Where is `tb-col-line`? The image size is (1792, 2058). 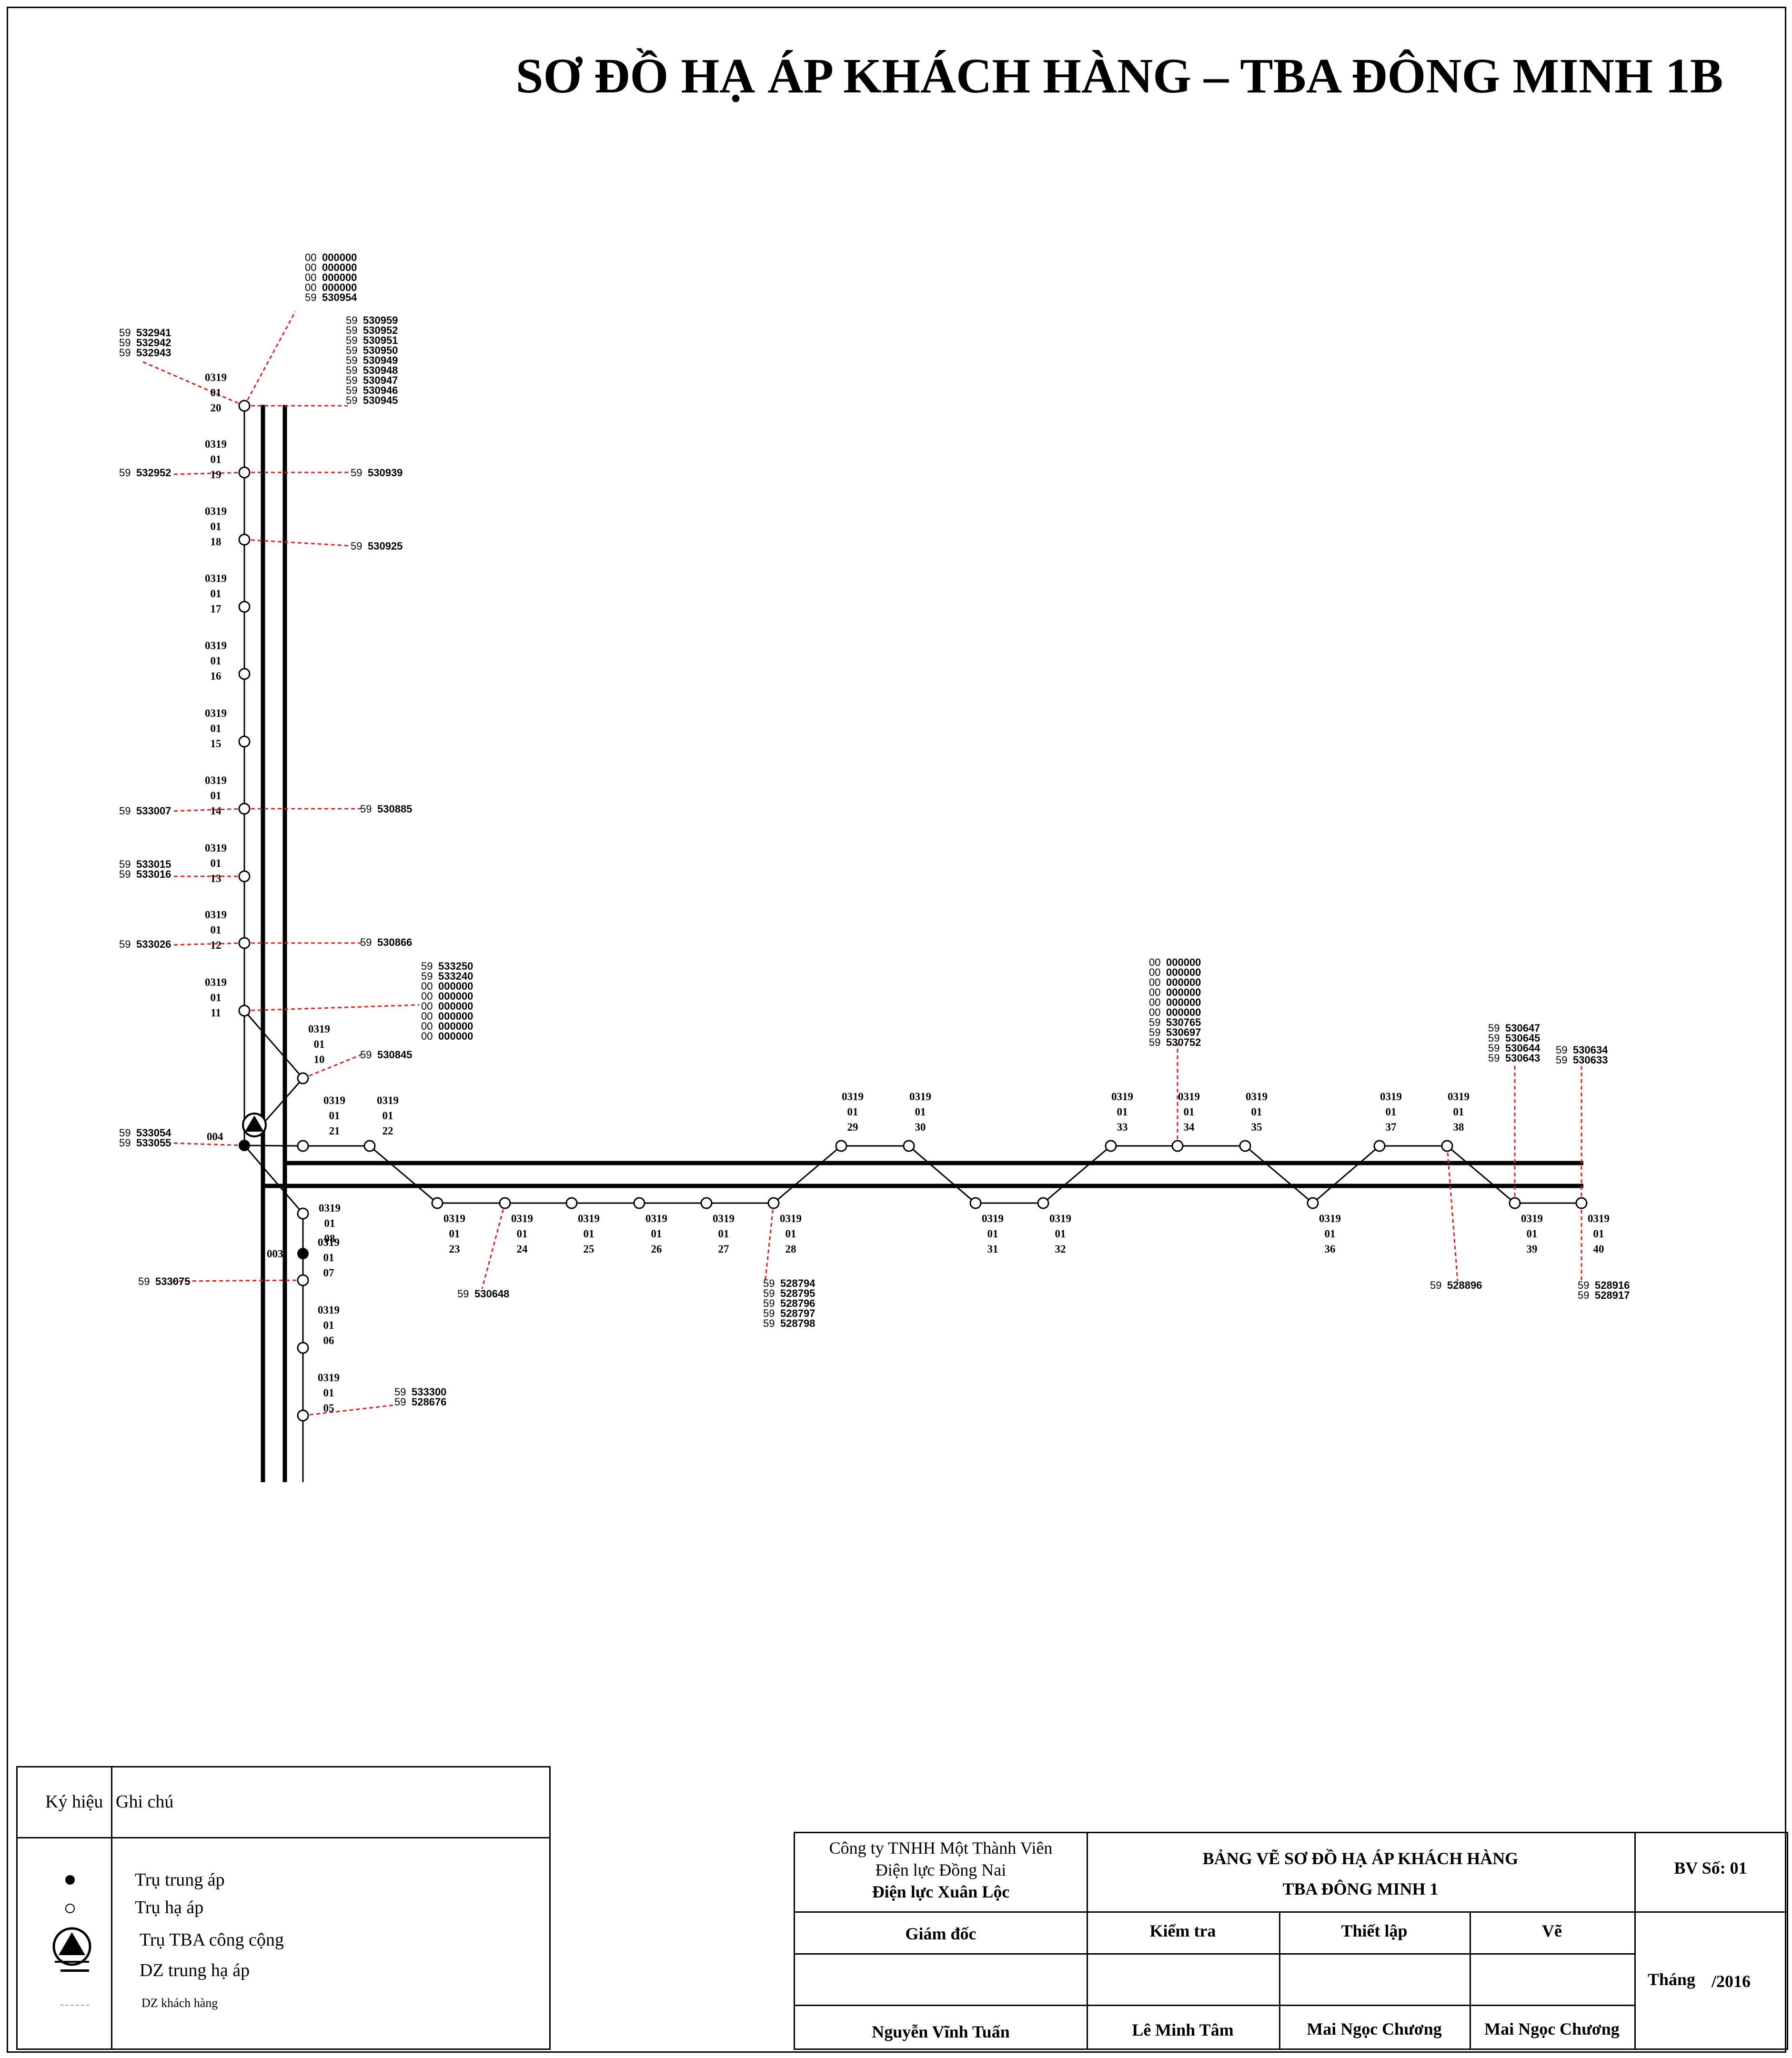
tb-col-line is located at coordinates (1635, 1940).